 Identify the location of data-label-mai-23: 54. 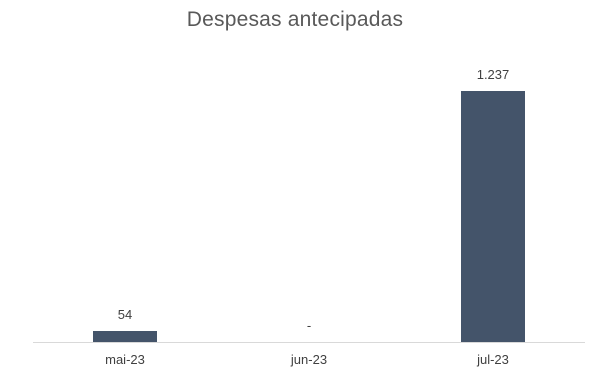
(125, 314).